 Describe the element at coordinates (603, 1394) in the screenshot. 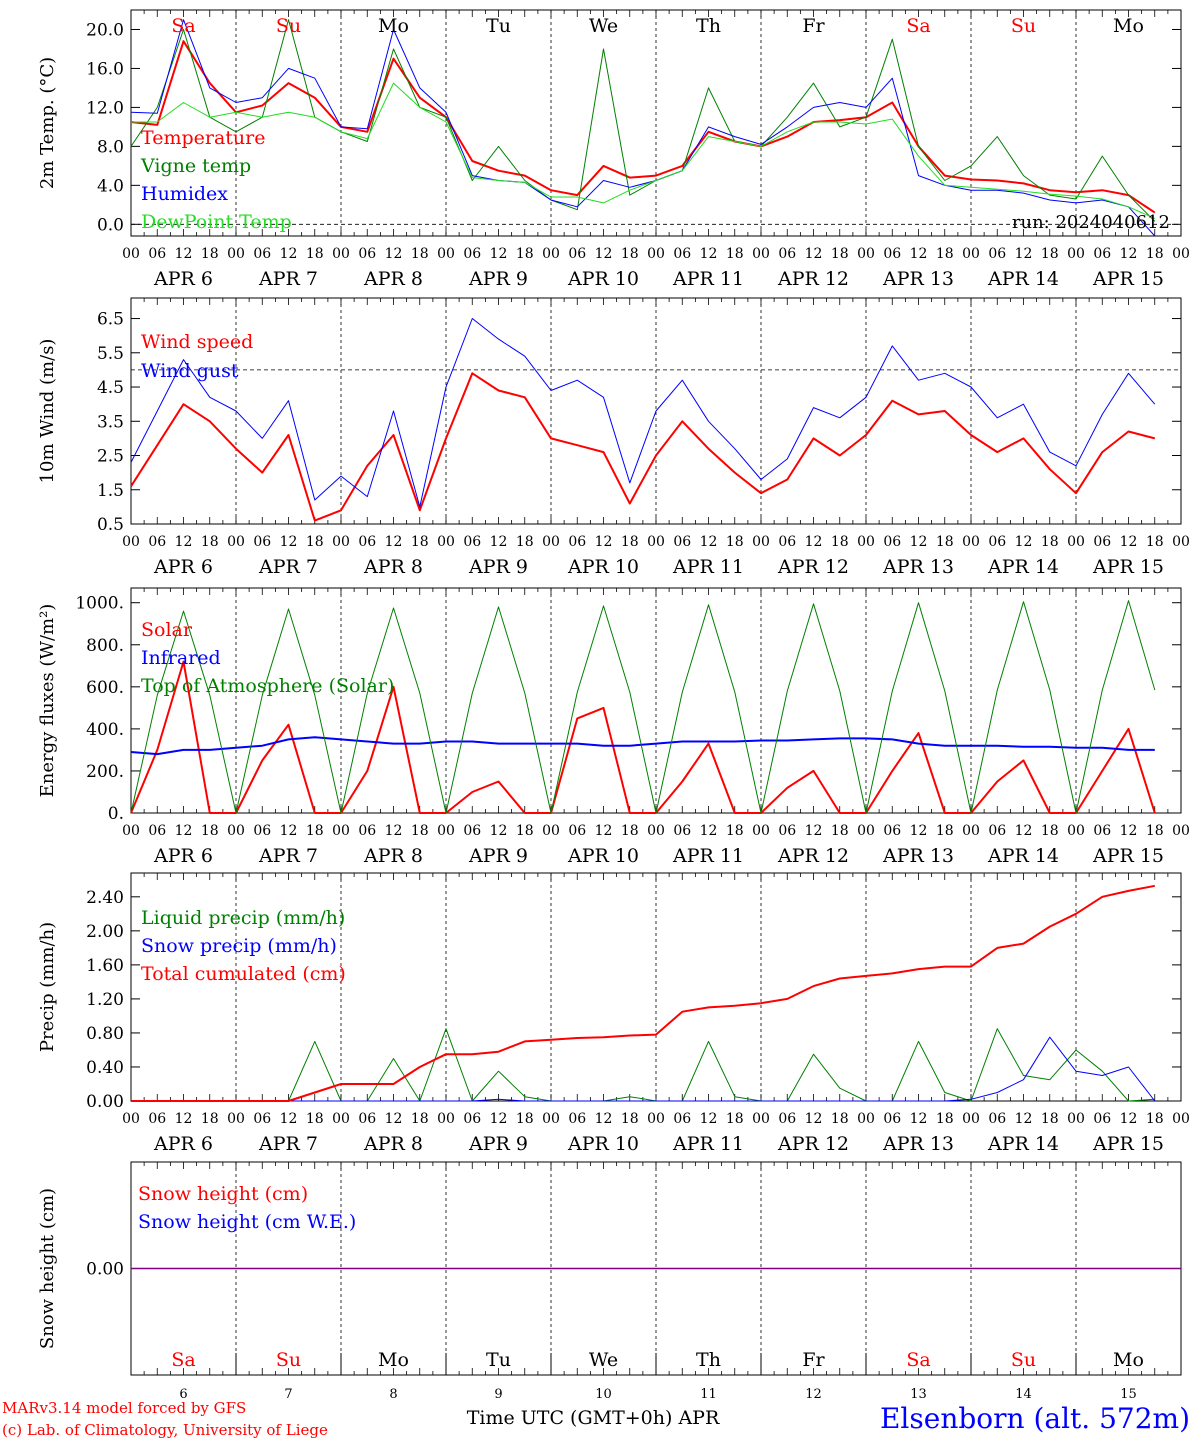

I see `day-number-label: 10` at that location.